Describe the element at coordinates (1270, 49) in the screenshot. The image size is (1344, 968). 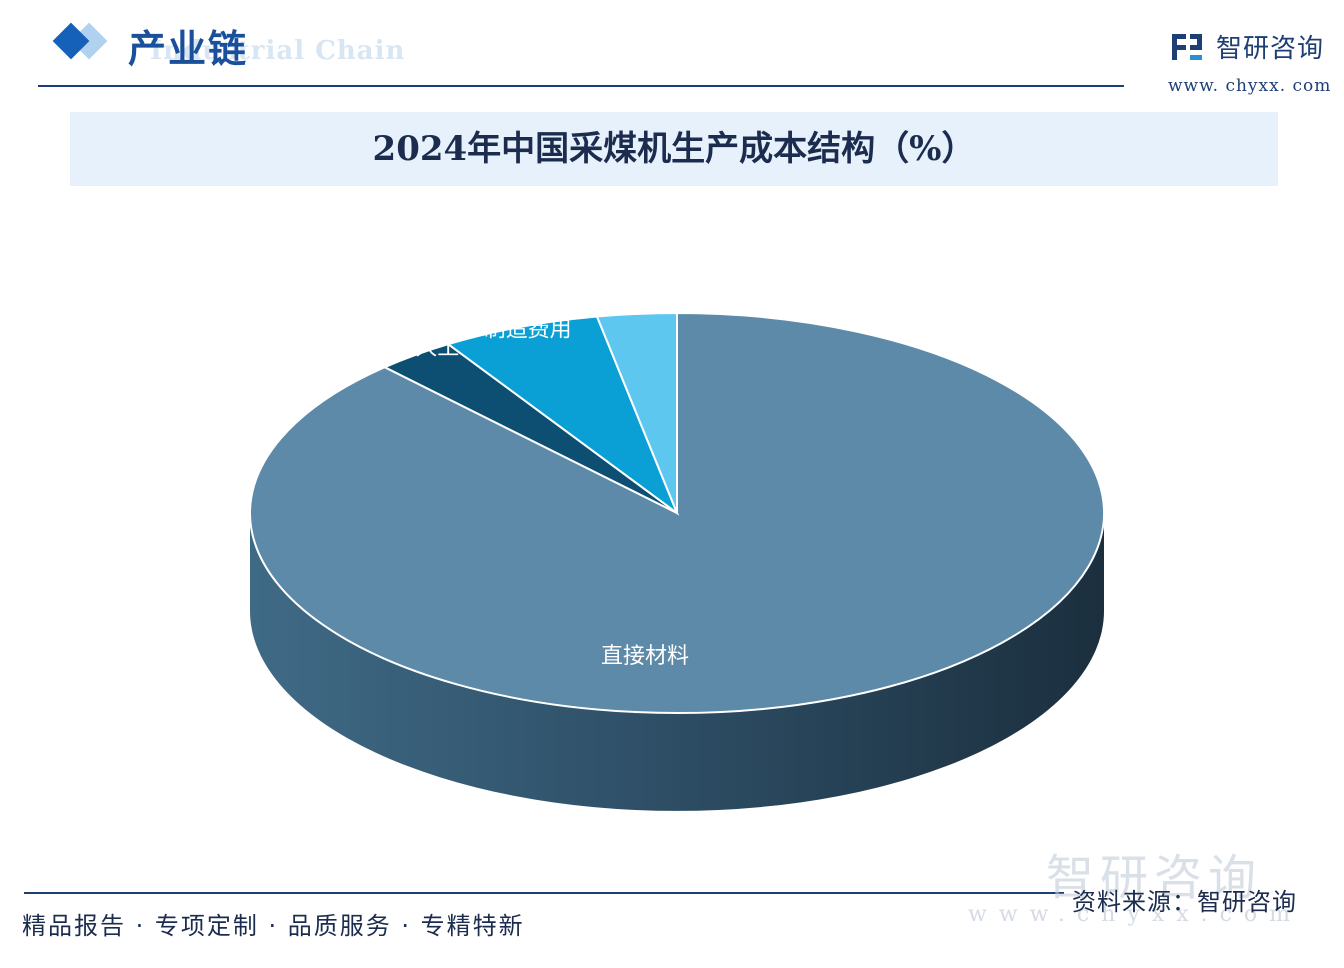
I see `brand-name: 智研咨询` at that location.